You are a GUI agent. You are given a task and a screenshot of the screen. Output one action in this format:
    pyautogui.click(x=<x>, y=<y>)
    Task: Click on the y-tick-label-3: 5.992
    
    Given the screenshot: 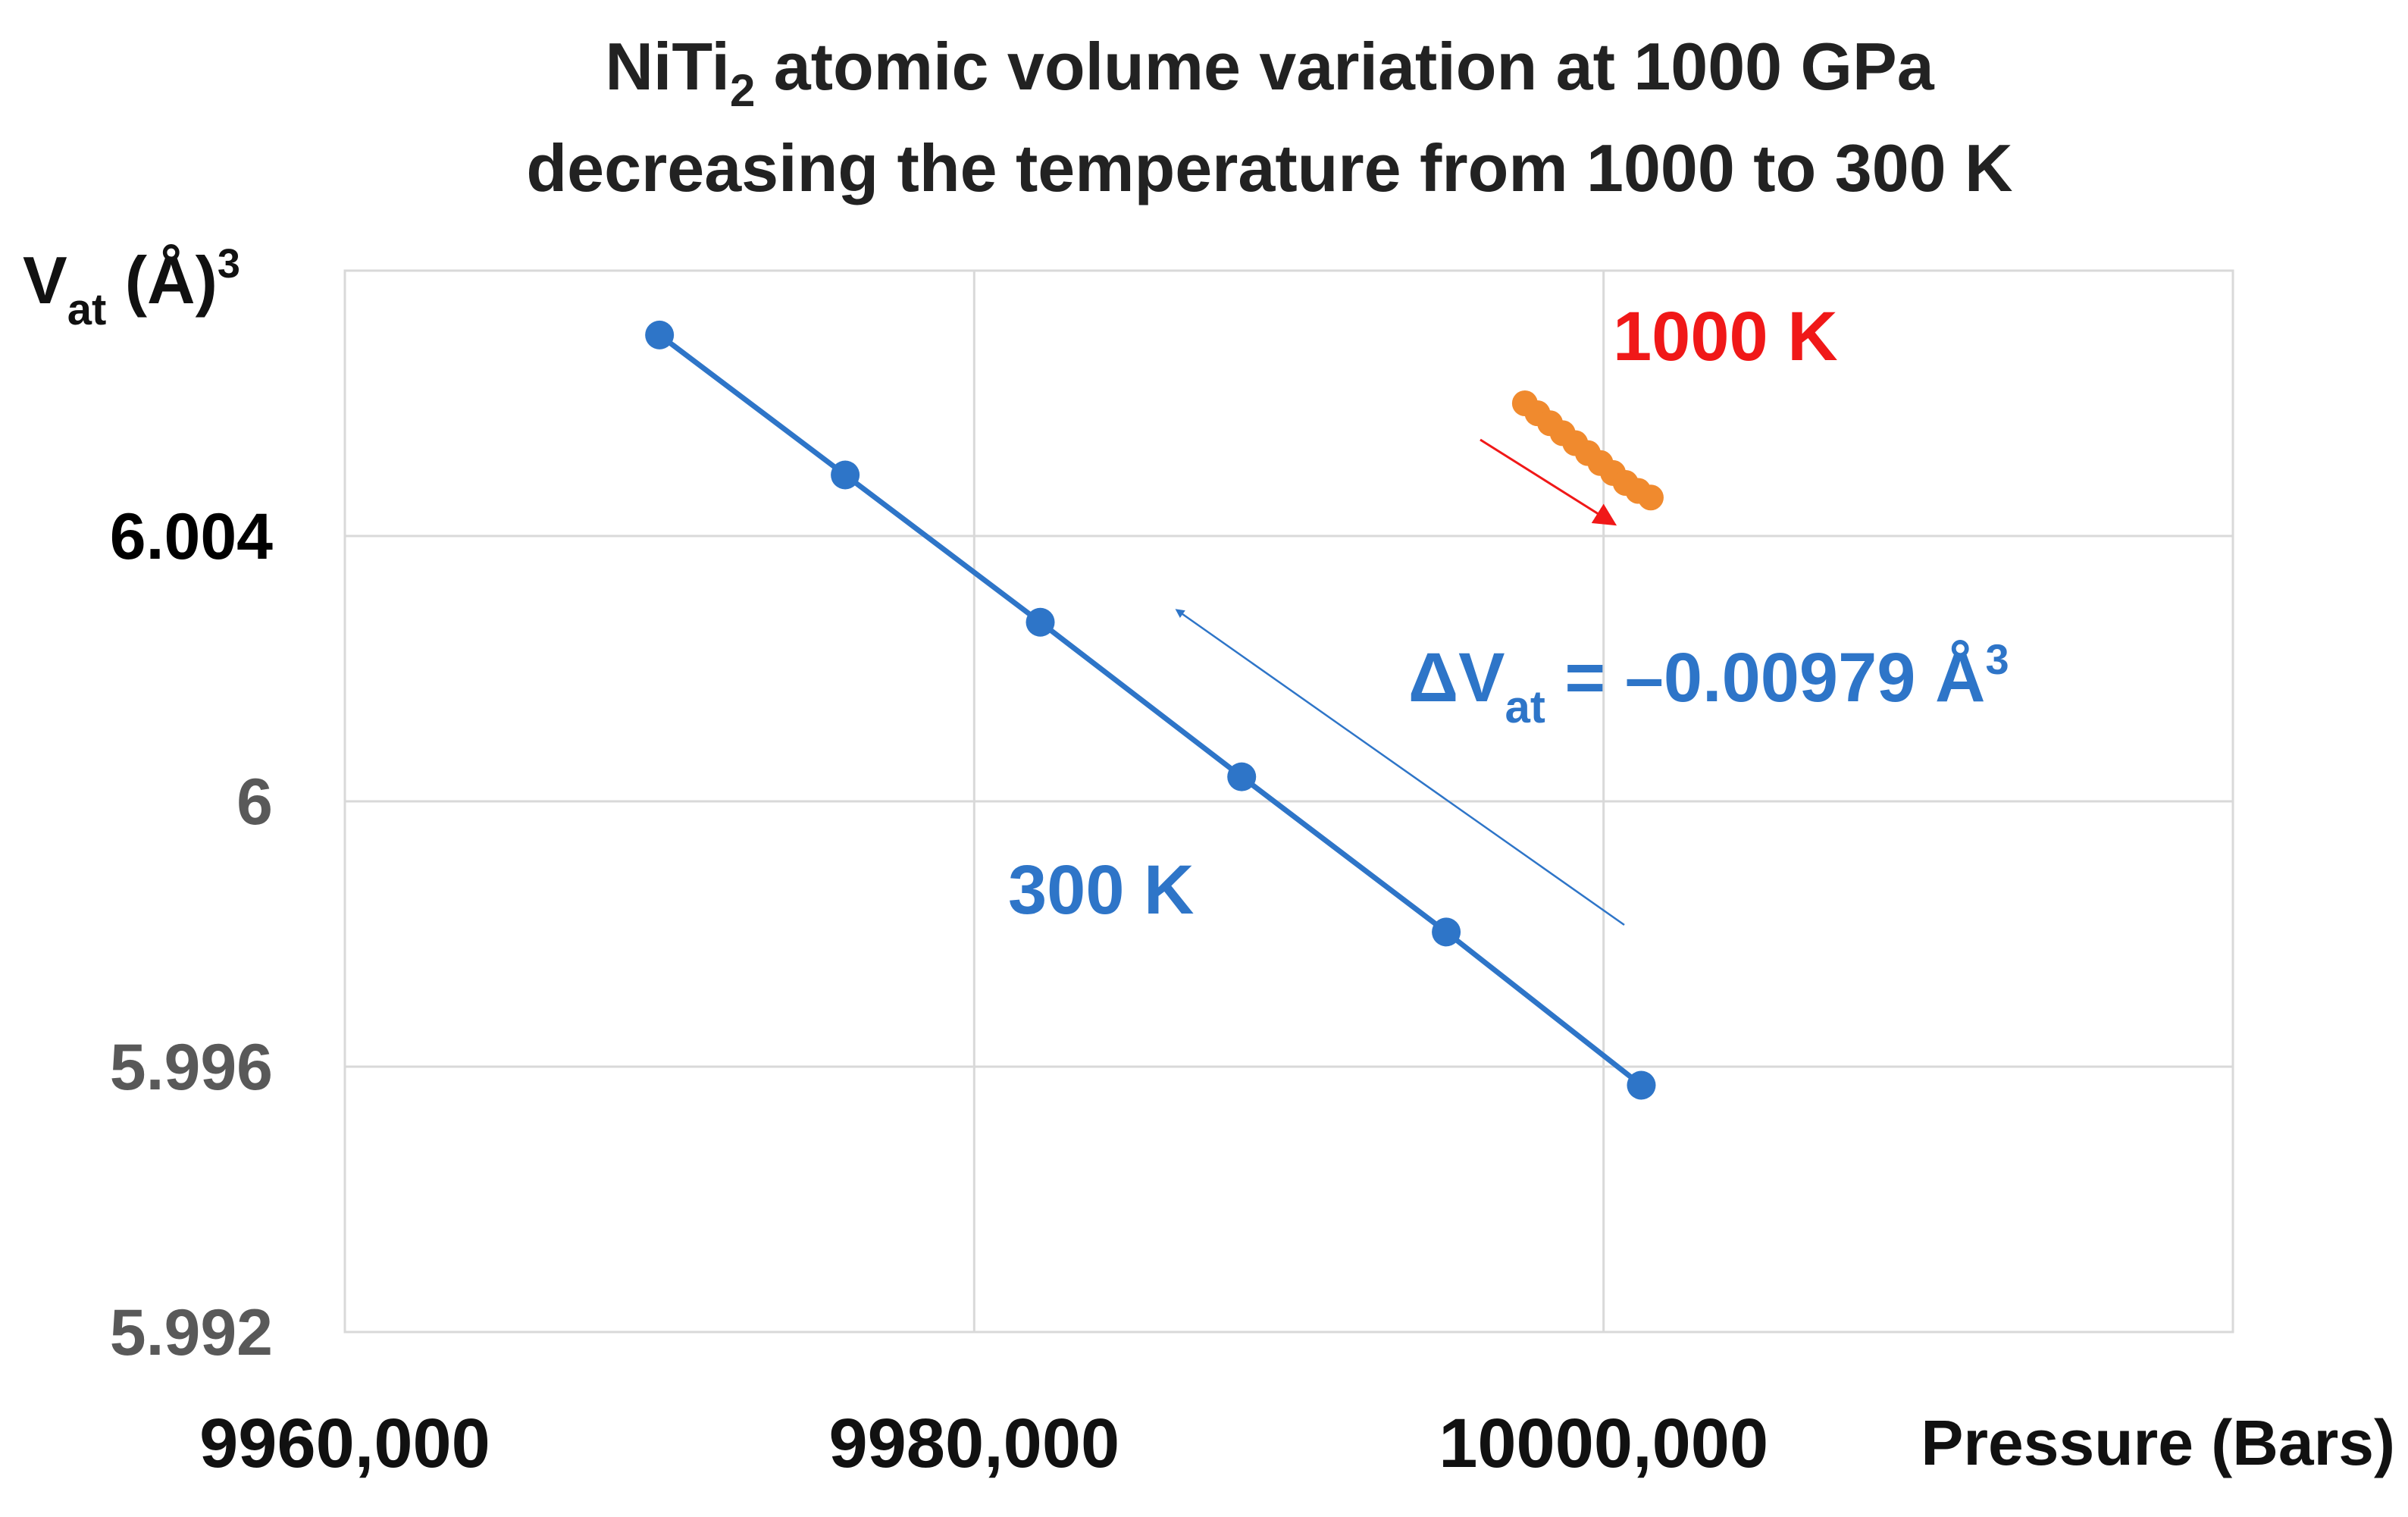 What is the action you would take?
    pyautogui.click(x=191, y=1332)
    